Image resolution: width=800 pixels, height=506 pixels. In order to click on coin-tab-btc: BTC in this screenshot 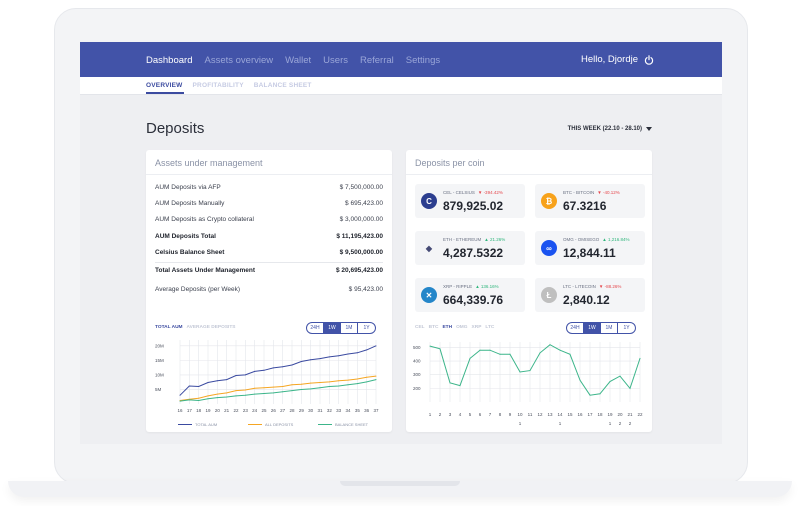, I will do `click(433, 327)`.